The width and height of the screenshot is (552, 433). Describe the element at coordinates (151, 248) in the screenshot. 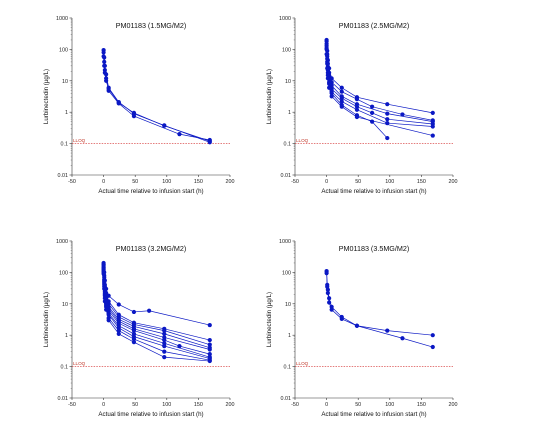

I see `chart-title: PM01183 (3.2MG/M2)` at that location.